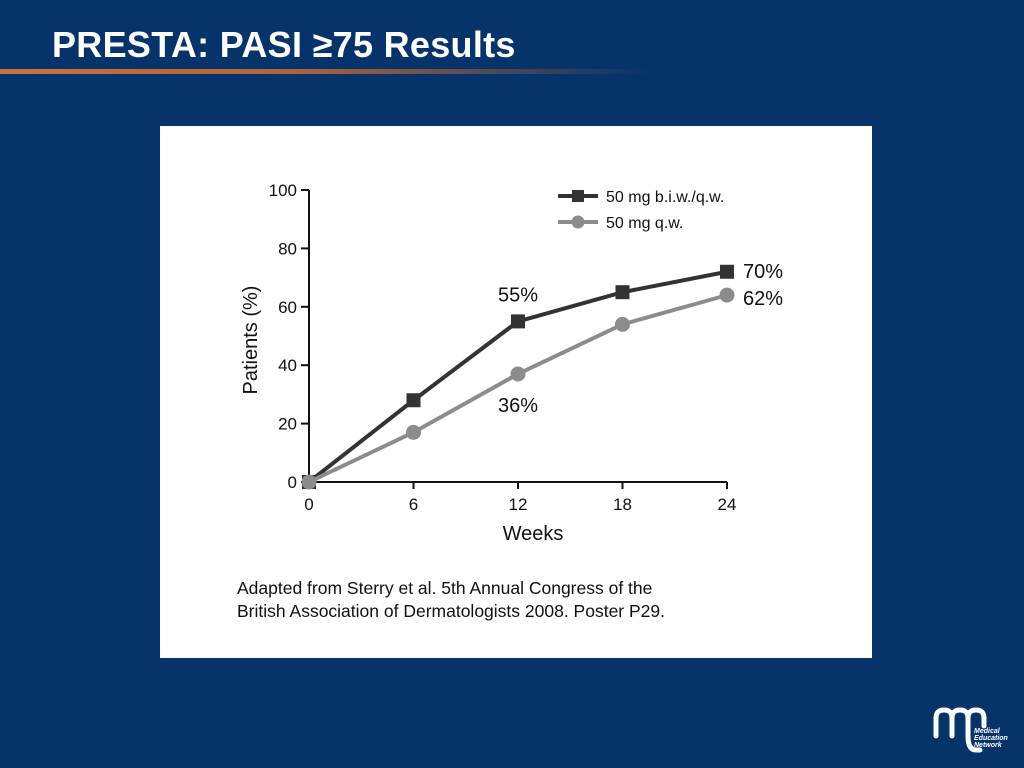 Image resolution: width=1024 pixels, height=768 pixels. I want to click on x-tick-label: 0, so click(308, 504).